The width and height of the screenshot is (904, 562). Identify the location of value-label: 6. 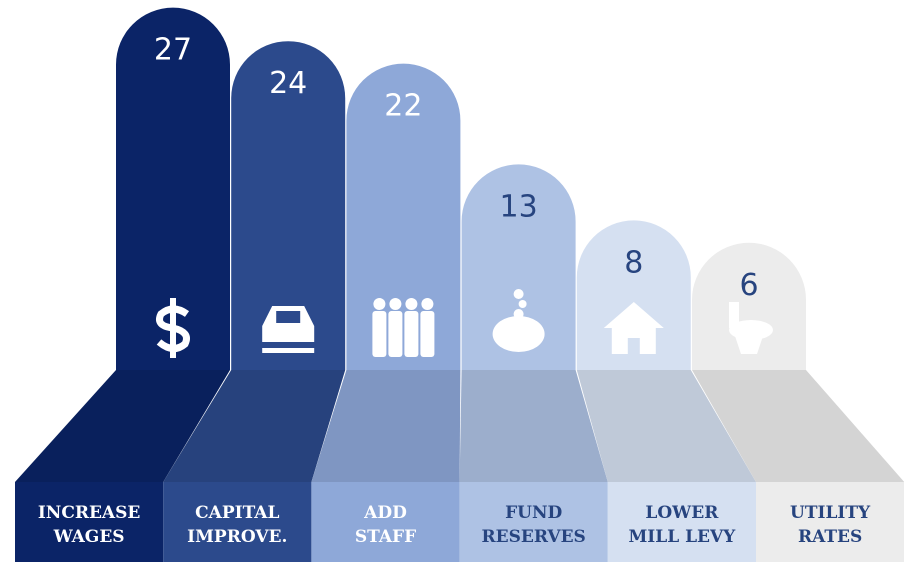
(748, 285).